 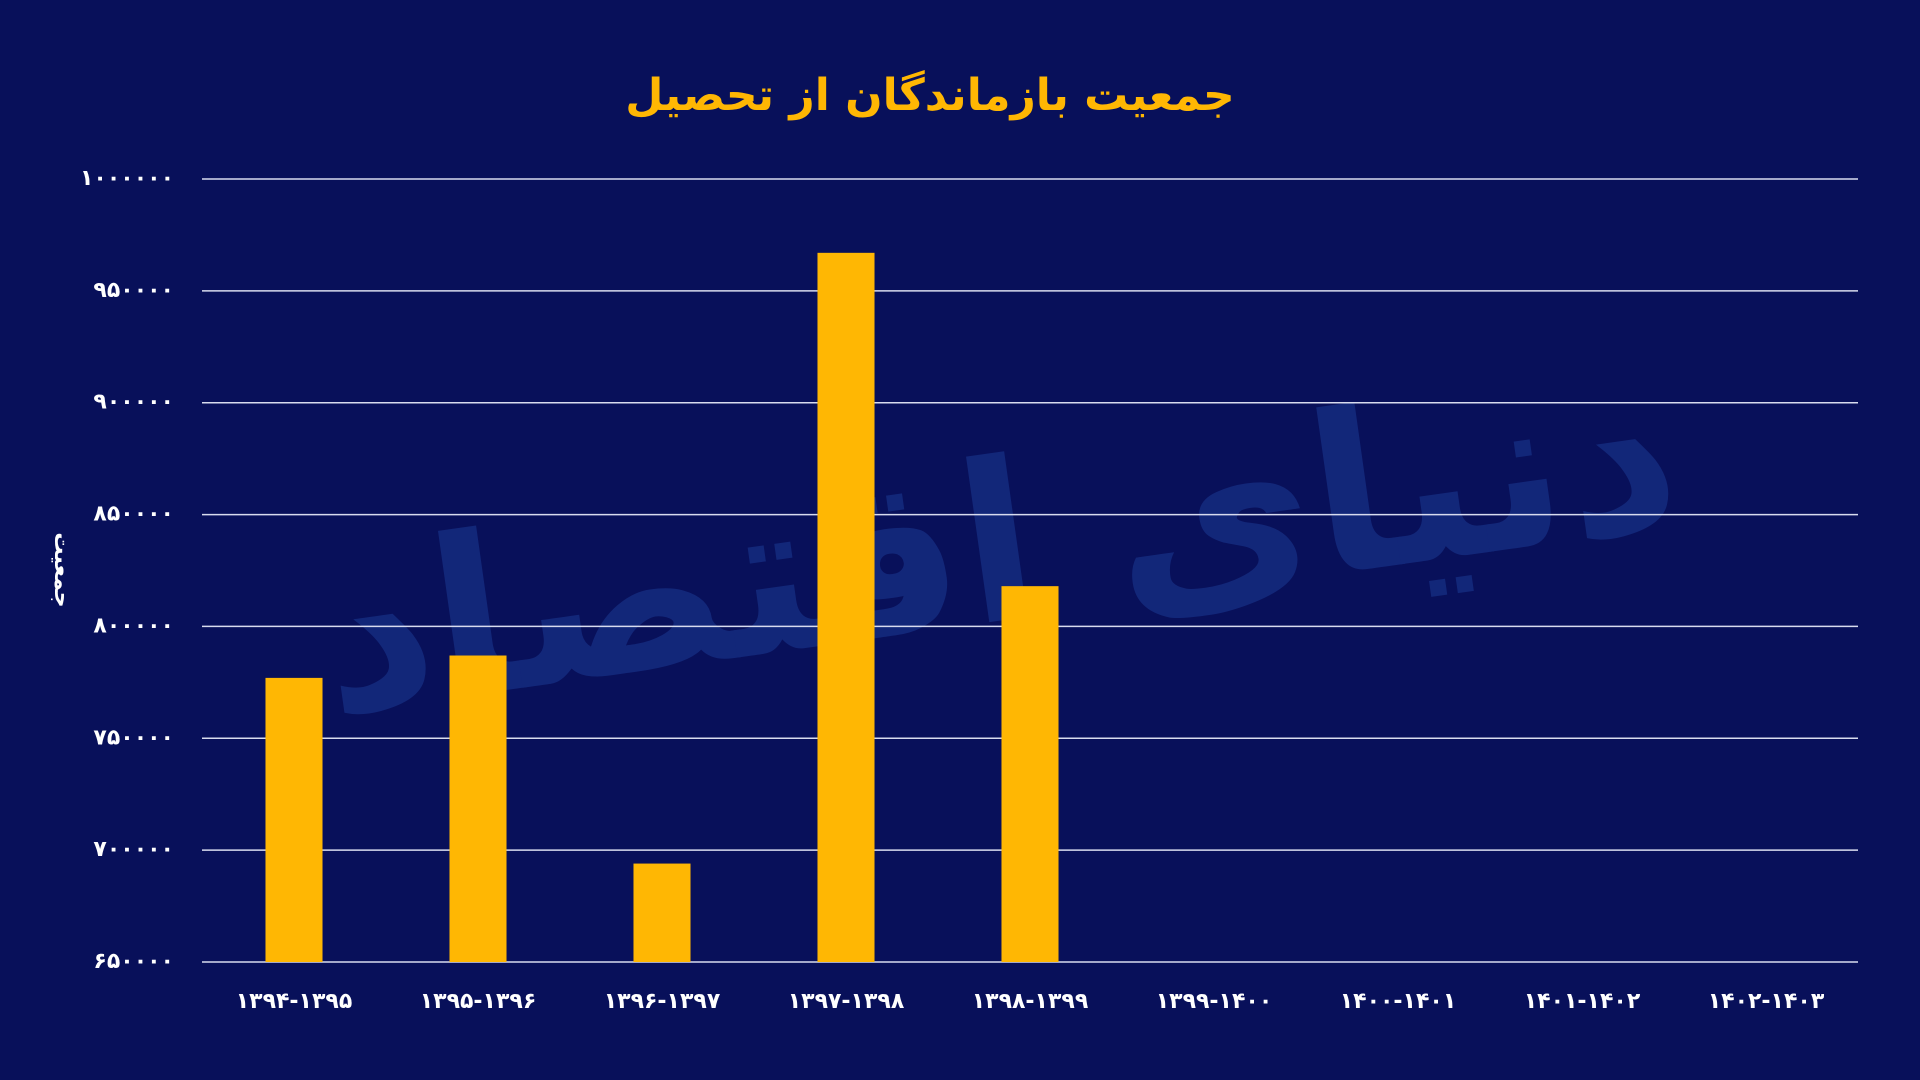 What do you see at coordinates (133, 290) in the screenshot?
I see `y-tick-label: ۹۵۰۰۰۰` at bounding box center [133, 290].